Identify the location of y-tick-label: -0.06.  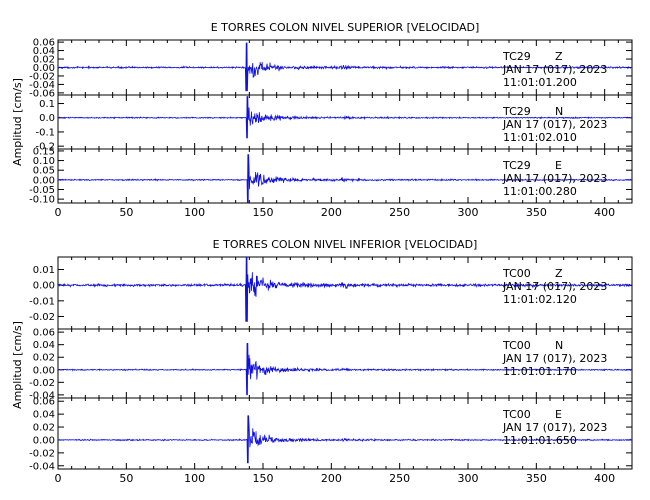
(42, 93).